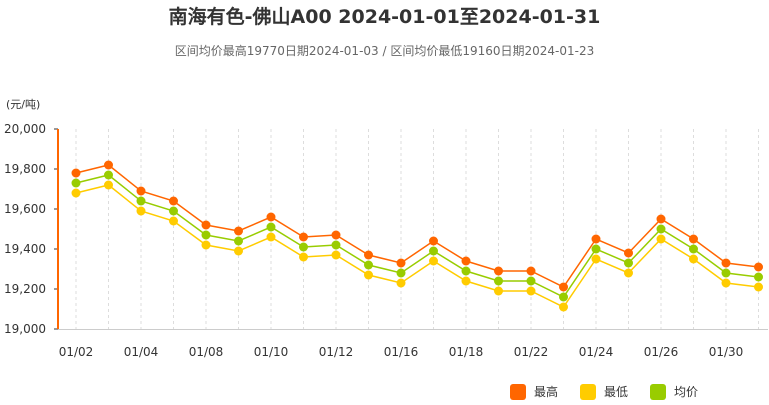 Image resolution: width=769 pixels, height=405 pixels. I want to click on legend-label-average: 均价, so click(686, 392).